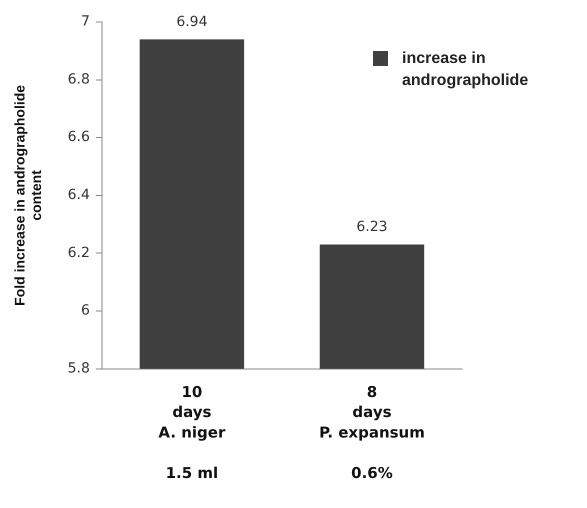  What do you see at coordinates (192, 22) in the screenshot?
I see `data-label: 6.94` at bounding box center [192, 22].